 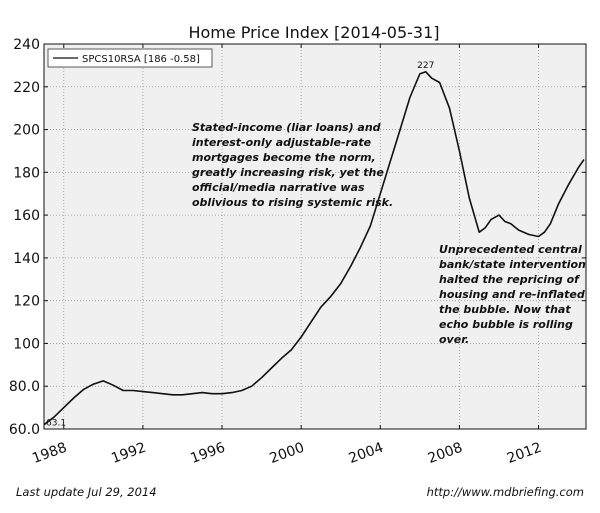 I want to click on y-tick-label: 80.0, so click(x=24, y=387).